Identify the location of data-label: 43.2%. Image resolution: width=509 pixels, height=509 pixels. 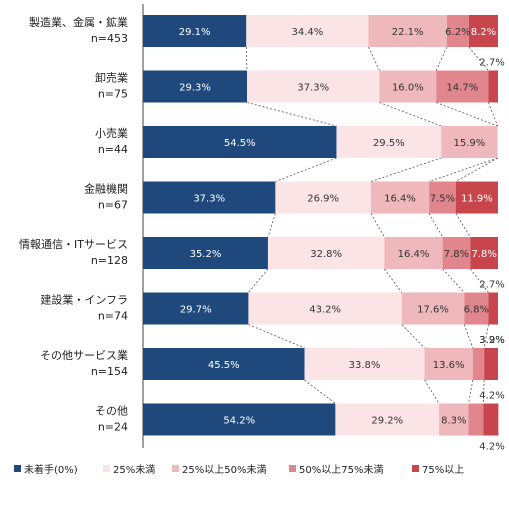
(325, 310).